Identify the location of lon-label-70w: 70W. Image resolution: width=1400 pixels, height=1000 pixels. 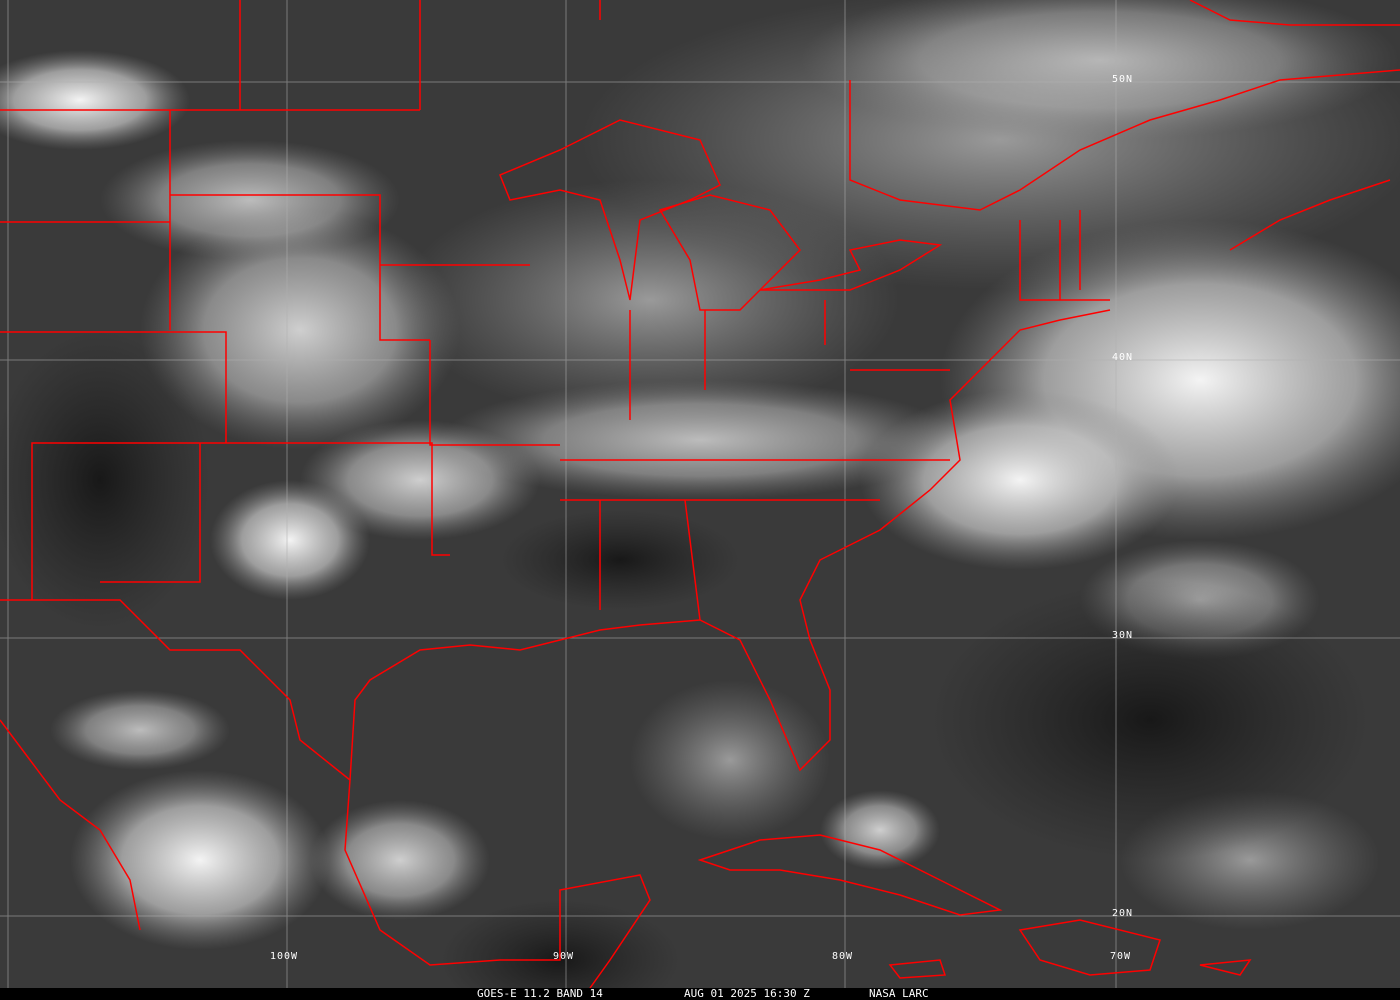
(1121, 956).